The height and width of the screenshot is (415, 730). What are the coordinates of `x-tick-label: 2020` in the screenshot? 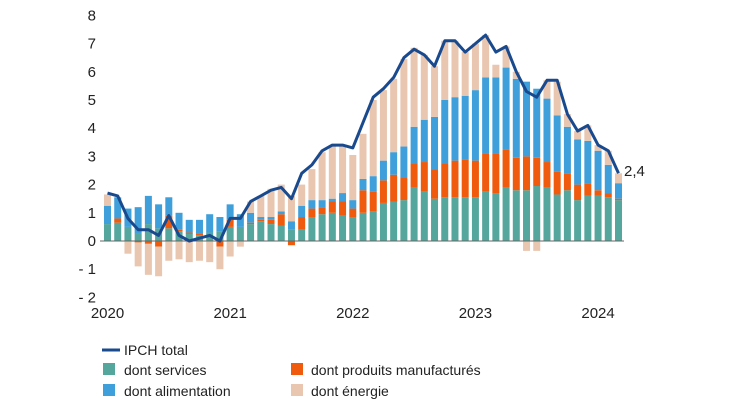 It's located at (107, 313).